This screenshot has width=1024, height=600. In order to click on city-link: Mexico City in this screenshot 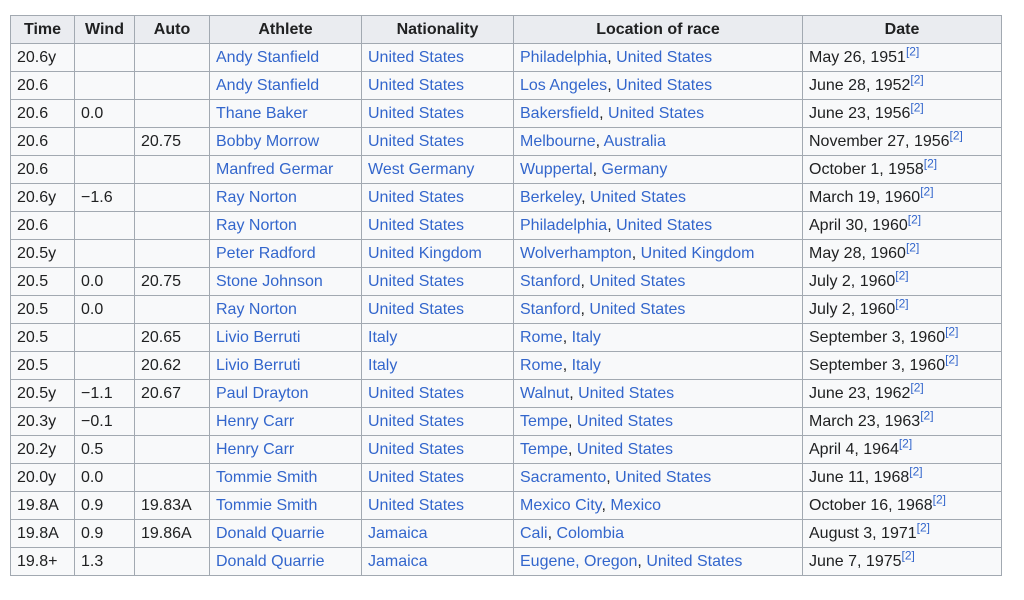, I will do `click(561, 505)`.